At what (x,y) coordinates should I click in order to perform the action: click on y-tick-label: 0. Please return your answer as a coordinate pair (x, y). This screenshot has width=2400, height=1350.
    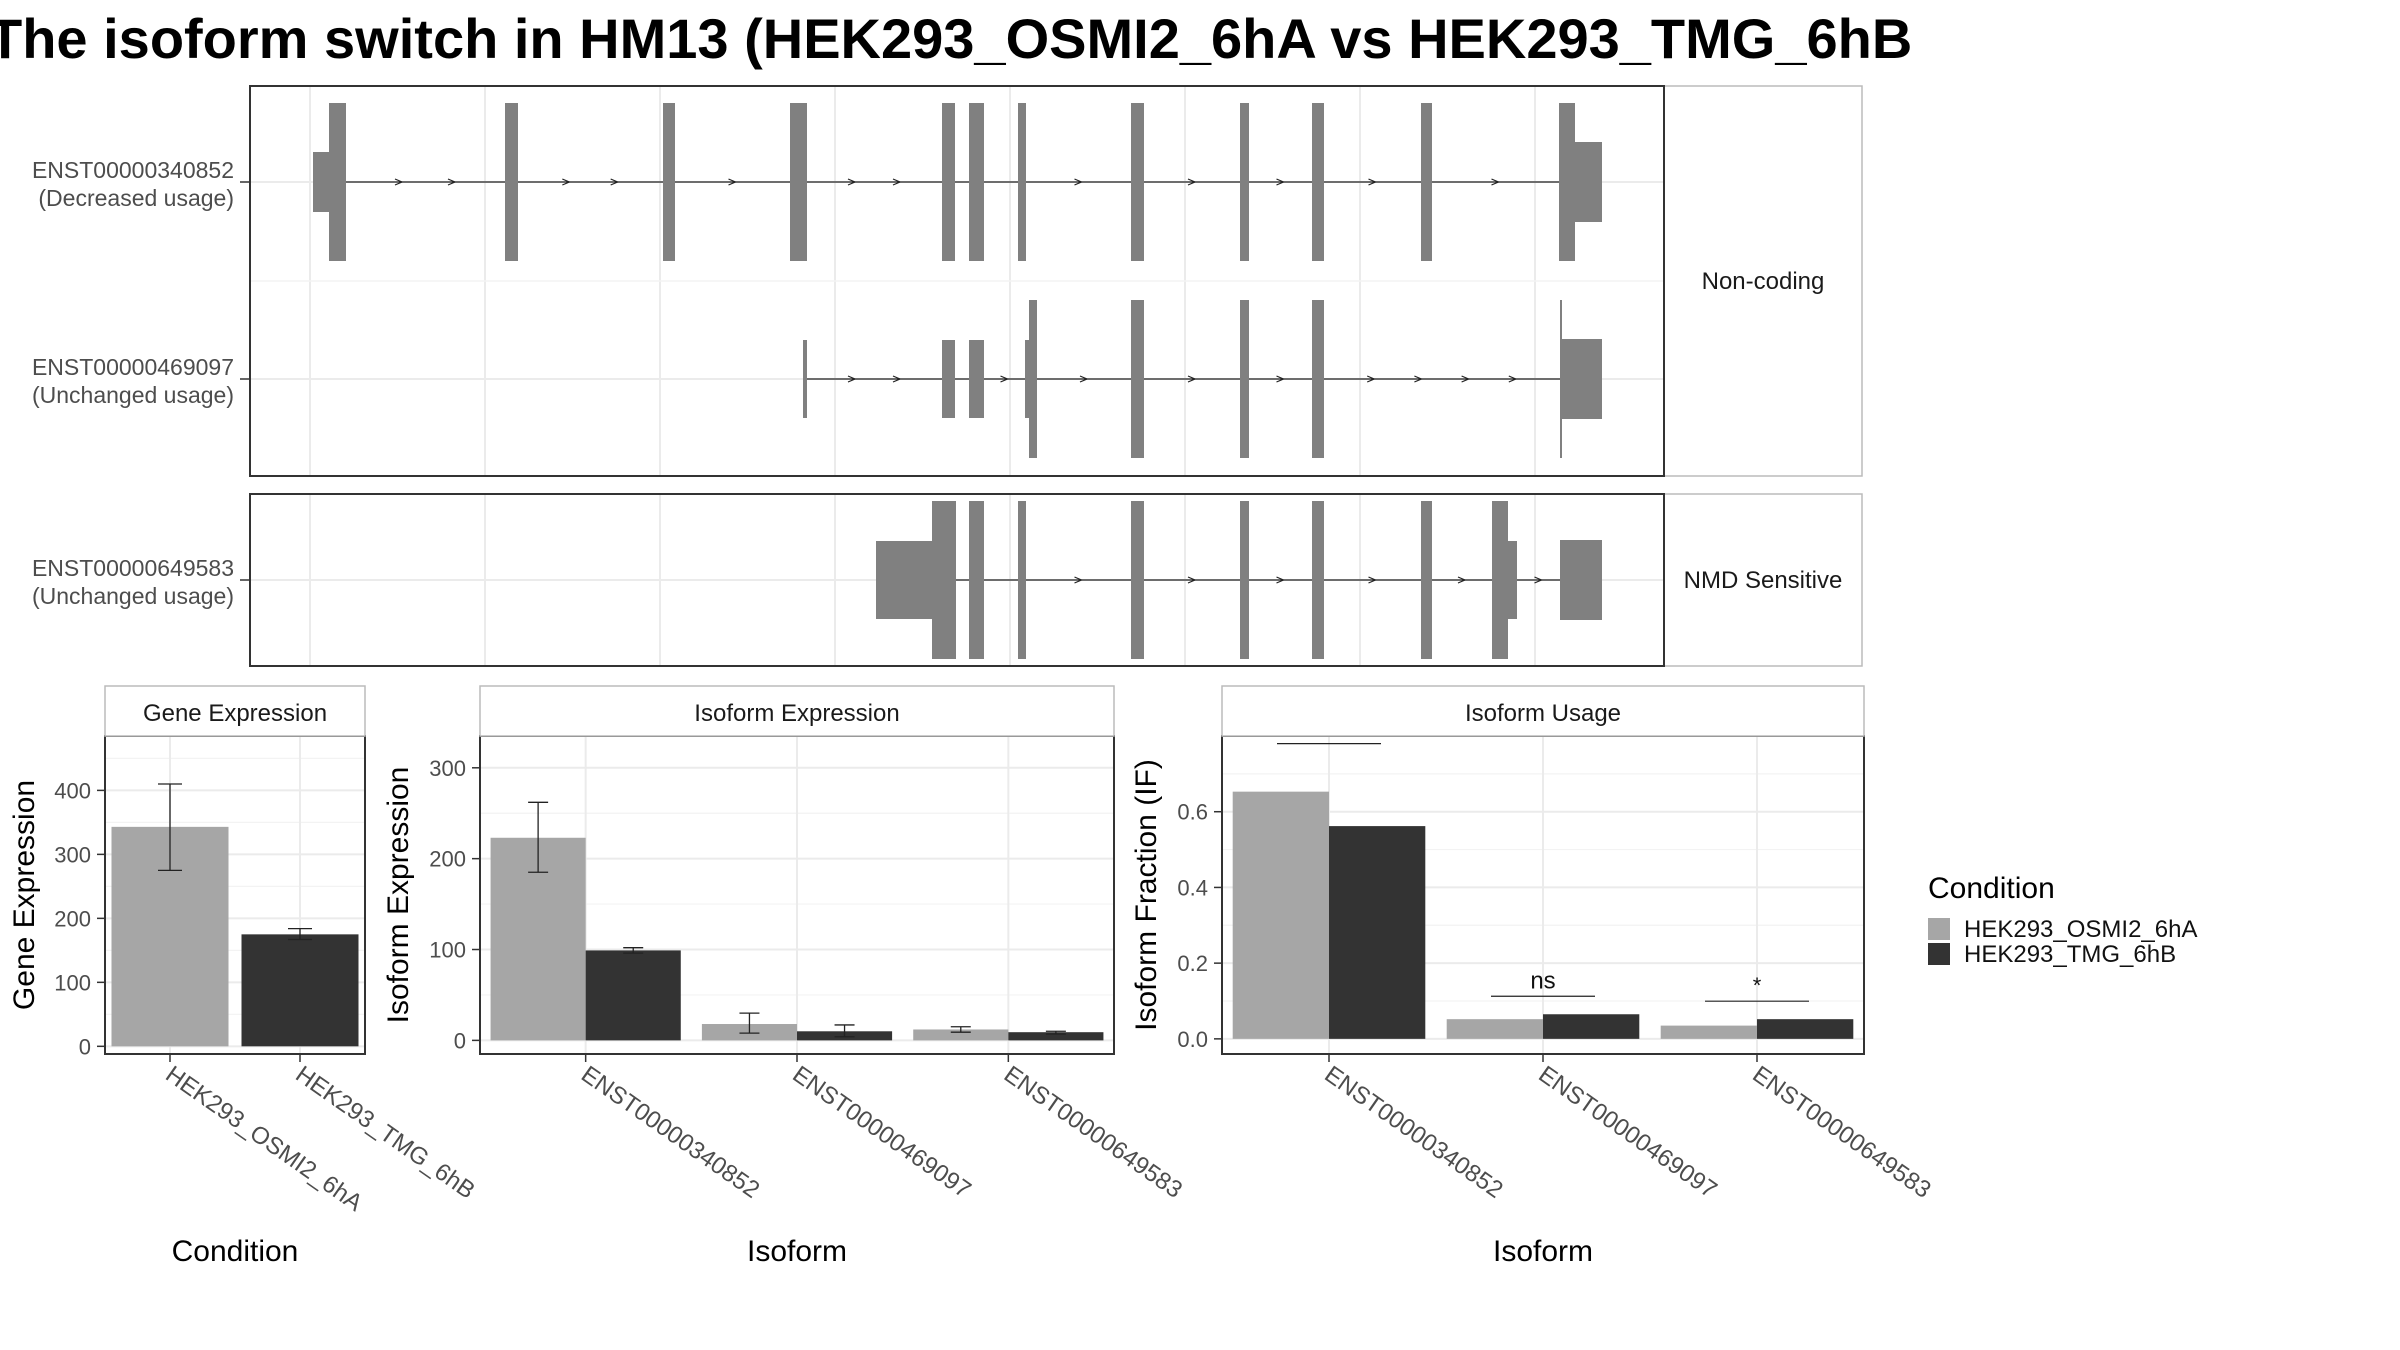
    Looking at the image, I should click on (460, 1040).